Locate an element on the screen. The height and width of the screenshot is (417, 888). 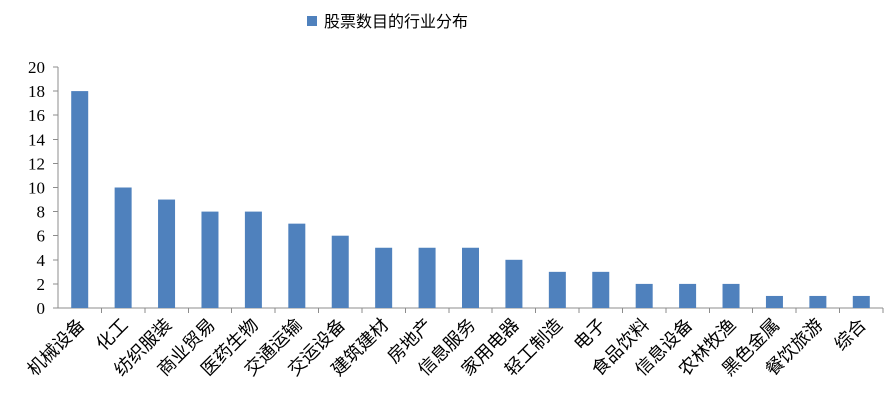
legend-label: 股票数目的行业分布 is located at coordinates (396, 21).